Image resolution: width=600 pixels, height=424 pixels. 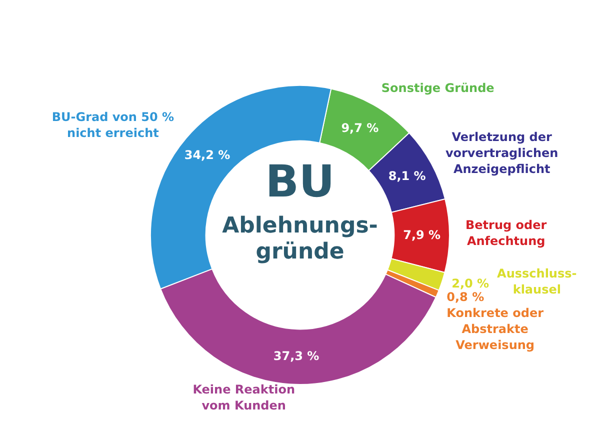 What do you see at coordinates (296, 355) in the screenshot?
I see `data-label: 37,3 %` at bounding box center [296, 355].